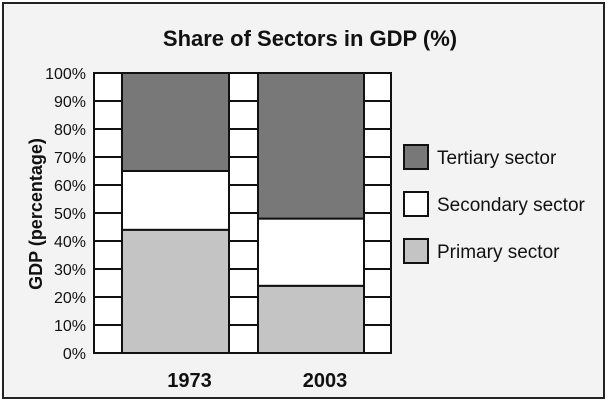 This screenshot has height=405, width=611. I want to click on legend-label: Secondary sector, so click(511, 205).